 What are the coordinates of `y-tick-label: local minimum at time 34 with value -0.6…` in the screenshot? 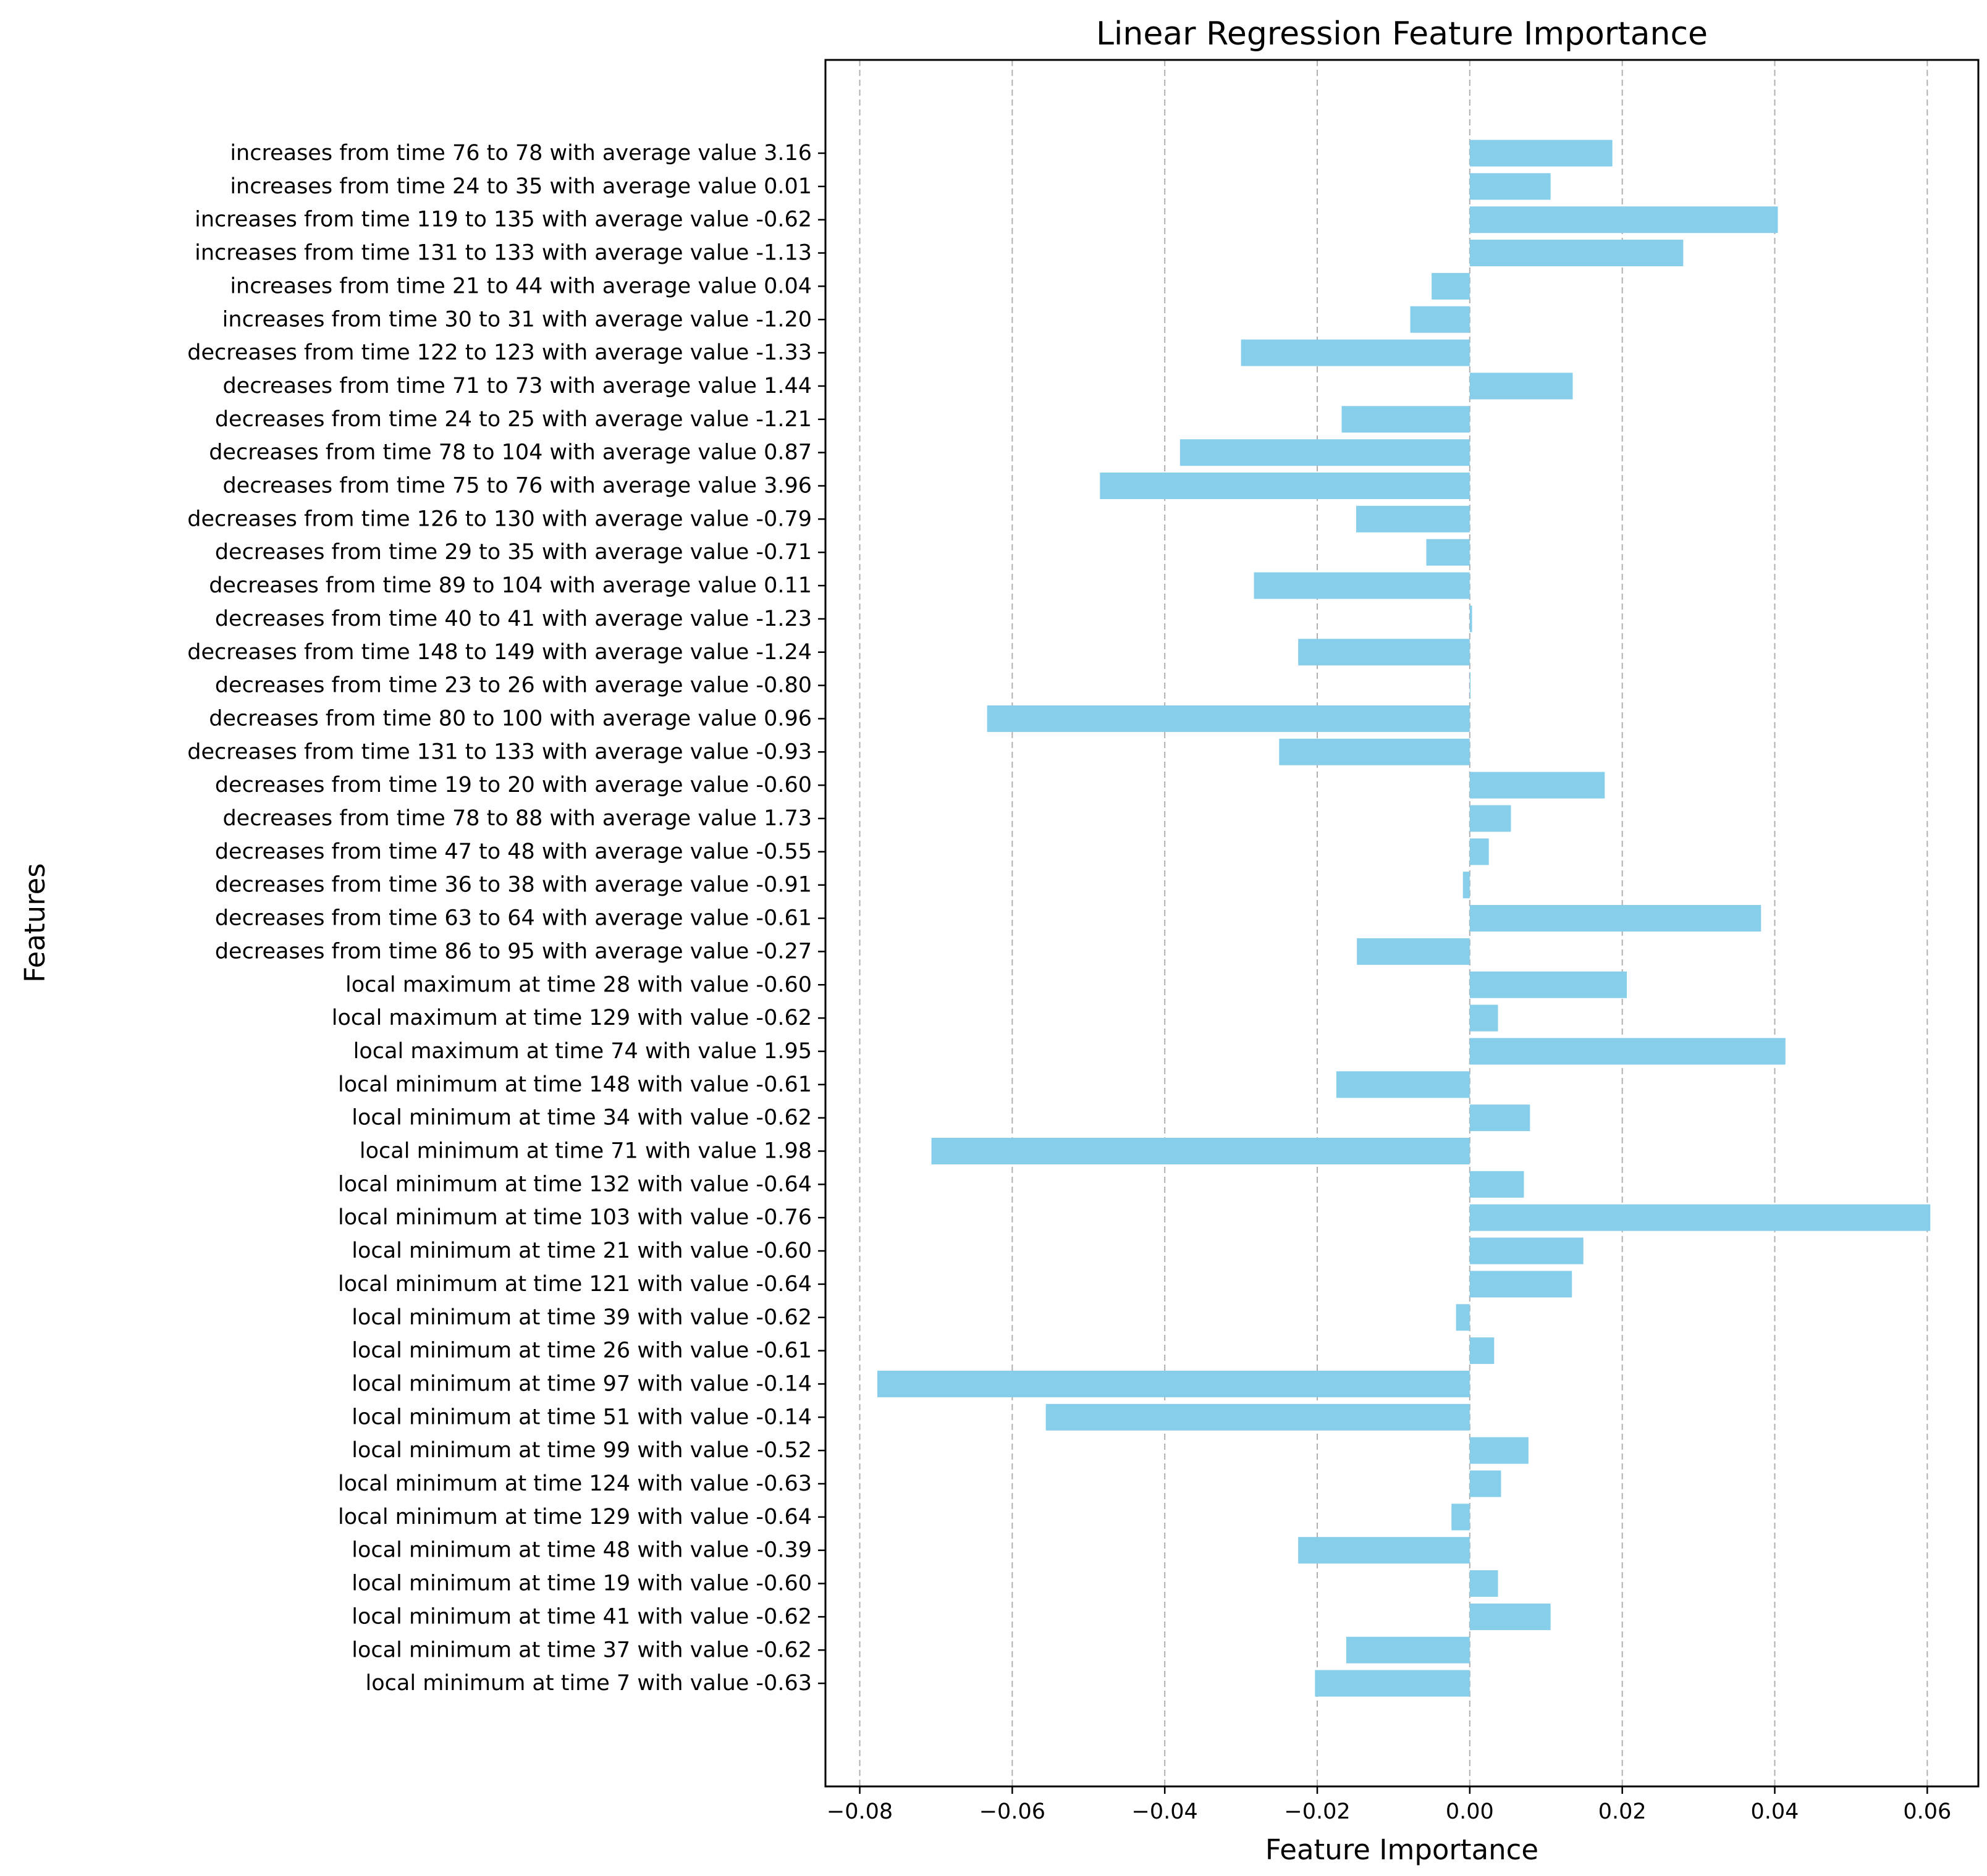 It's located at (582, 1118).